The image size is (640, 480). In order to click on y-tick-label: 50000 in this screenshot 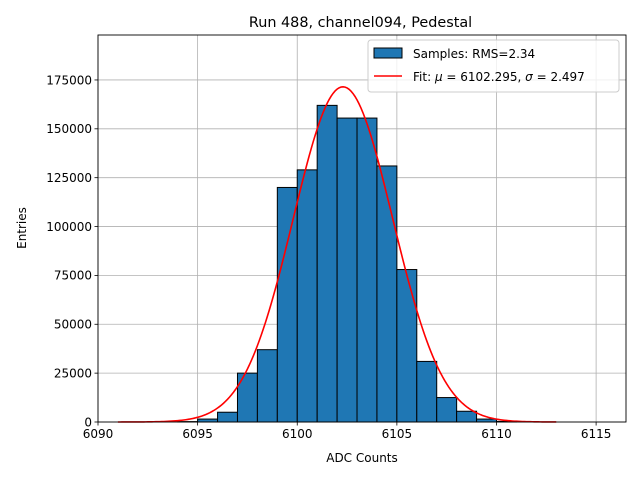, I will do `click(73, 325)`.